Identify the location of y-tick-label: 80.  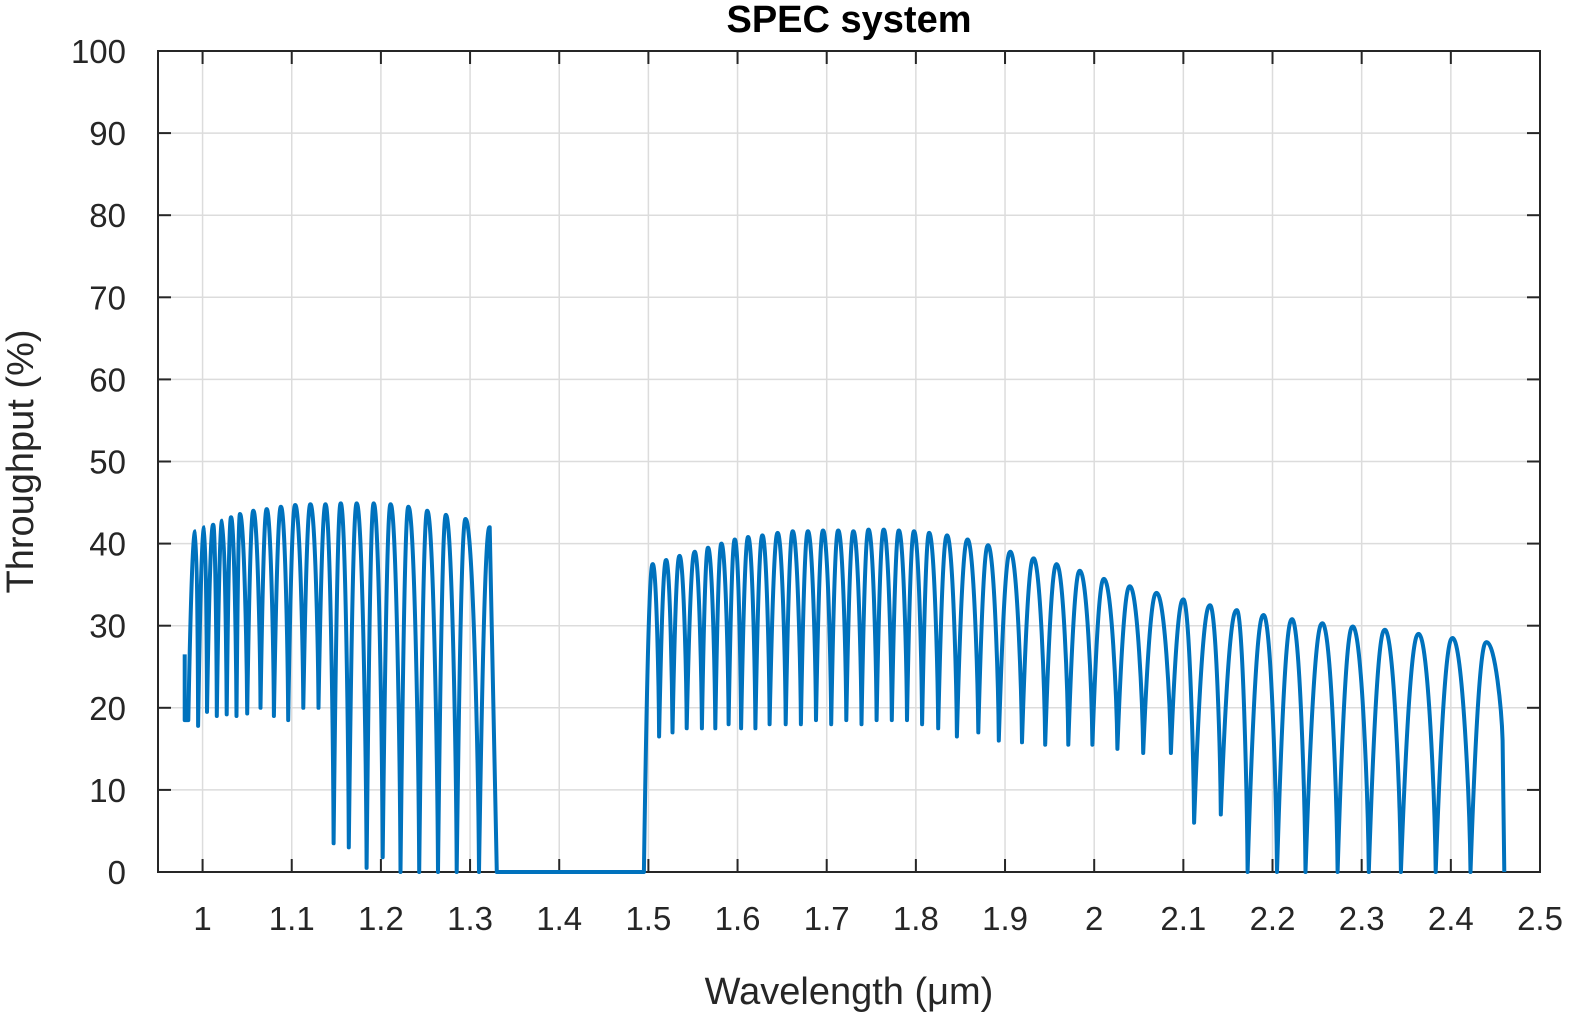
(107, 215).